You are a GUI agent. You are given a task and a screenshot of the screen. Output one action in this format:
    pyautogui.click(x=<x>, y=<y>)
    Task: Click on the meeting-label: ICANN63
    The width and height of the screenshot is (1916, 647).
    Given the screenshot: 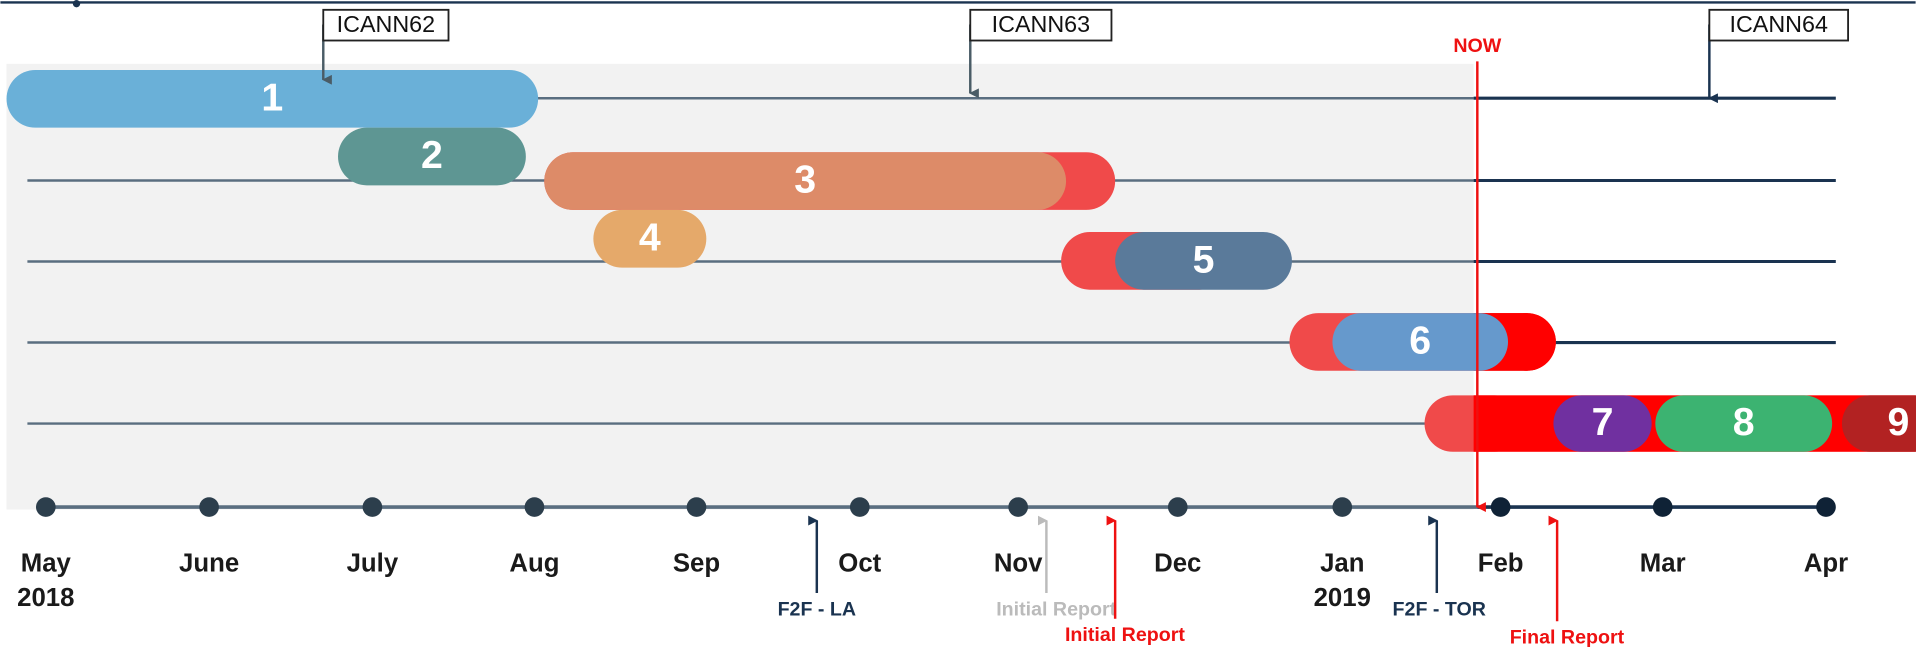 What is the action you would take?
    pyautogui.click(x=1041, y=24)
    